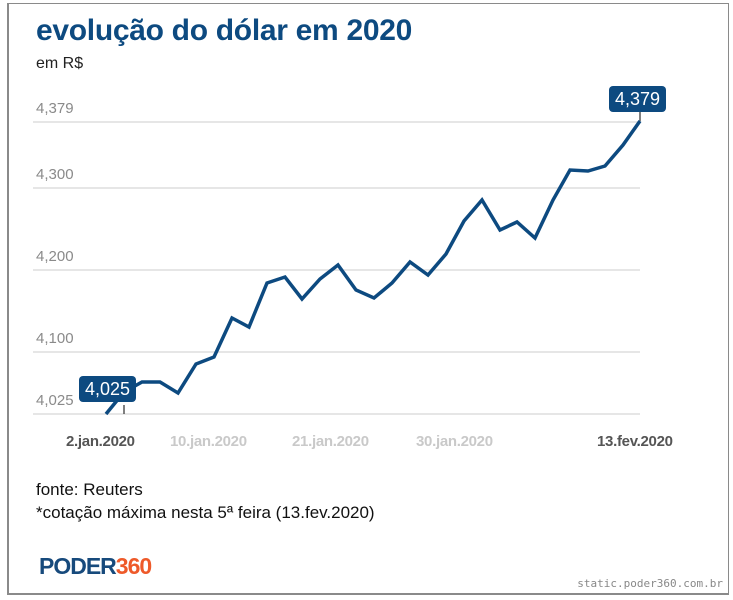  I want to click on logo-text-poder: PODER, so click(78, 566).